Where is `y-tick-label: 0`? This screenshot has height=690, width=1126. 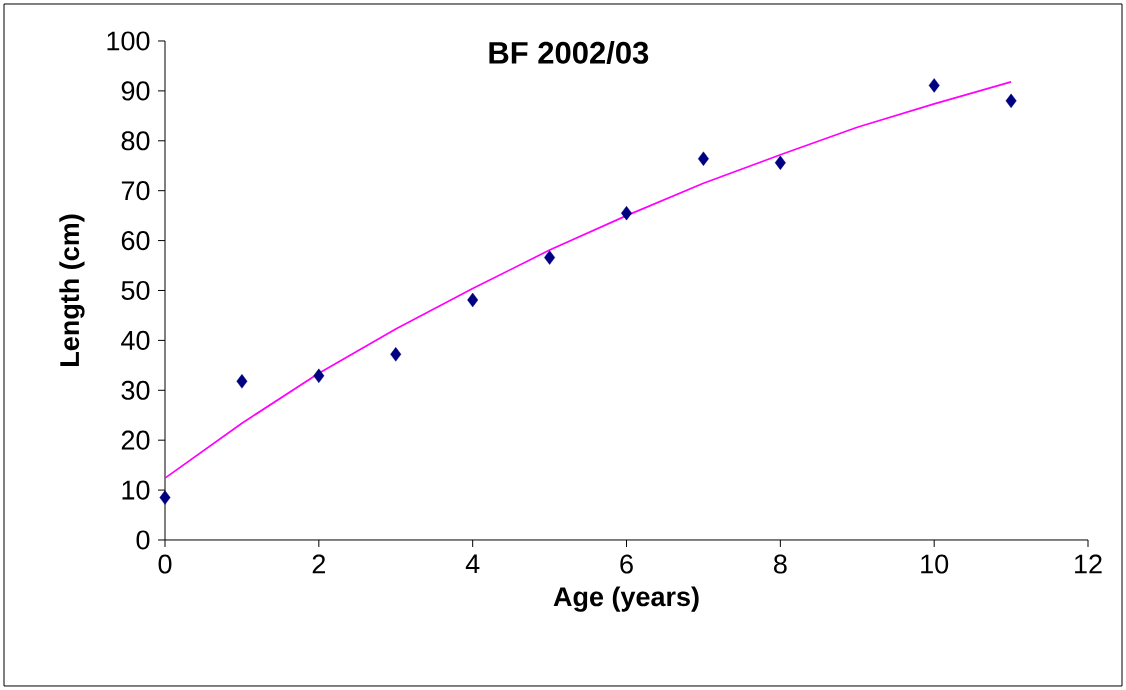 y-tick-label: 0 is located at coordinates (143, 540).